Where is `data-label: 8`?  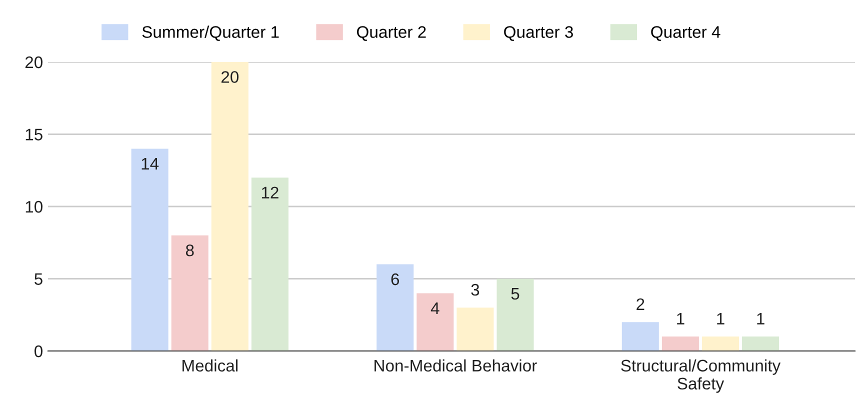 data-label: 8 is located at coordinates (190, 250).